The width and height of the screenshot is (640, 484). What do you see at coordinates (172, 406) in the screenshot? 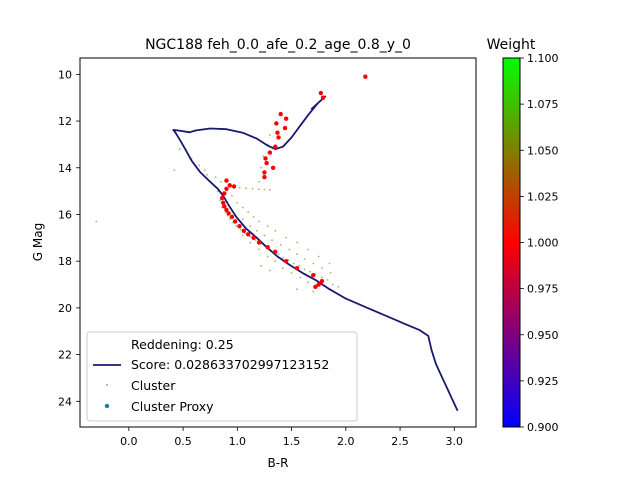
I see `legend-proxy: Cluster Proxy` at bounding box center [172, 406].